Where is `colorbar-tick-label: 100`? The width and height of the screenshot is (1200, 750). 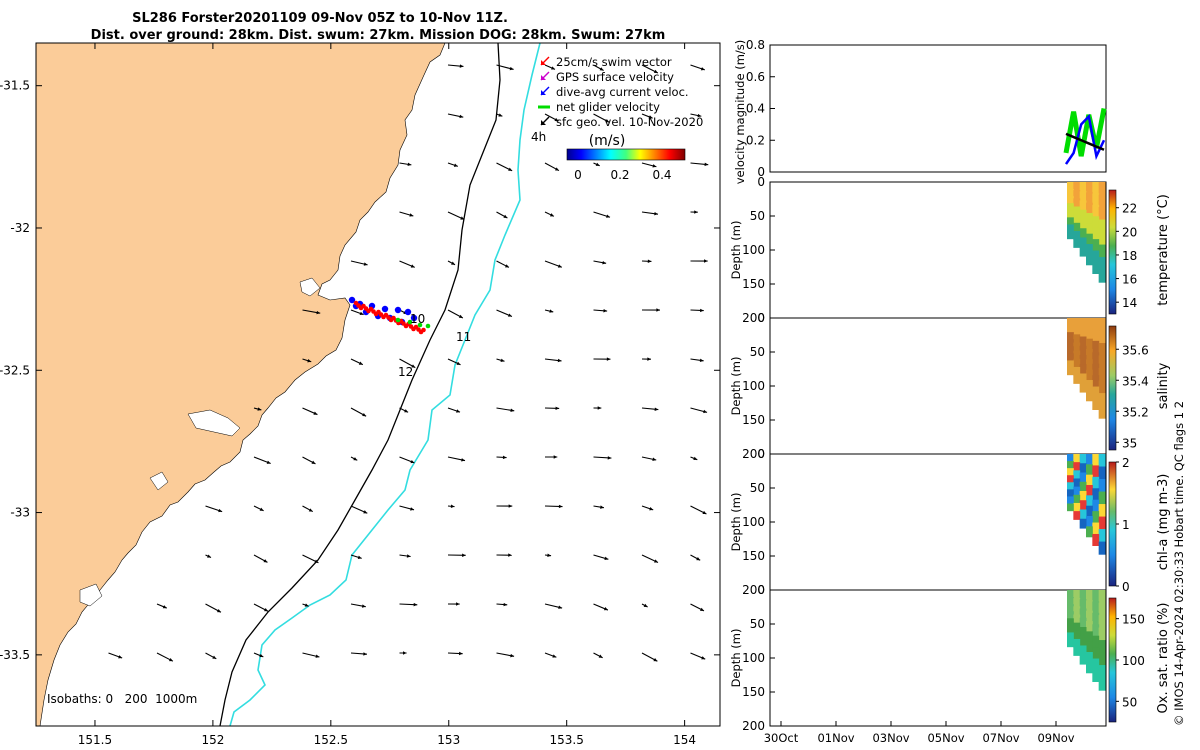 colorbar-tick-label: 100 is located at coordinates (1133, 661).